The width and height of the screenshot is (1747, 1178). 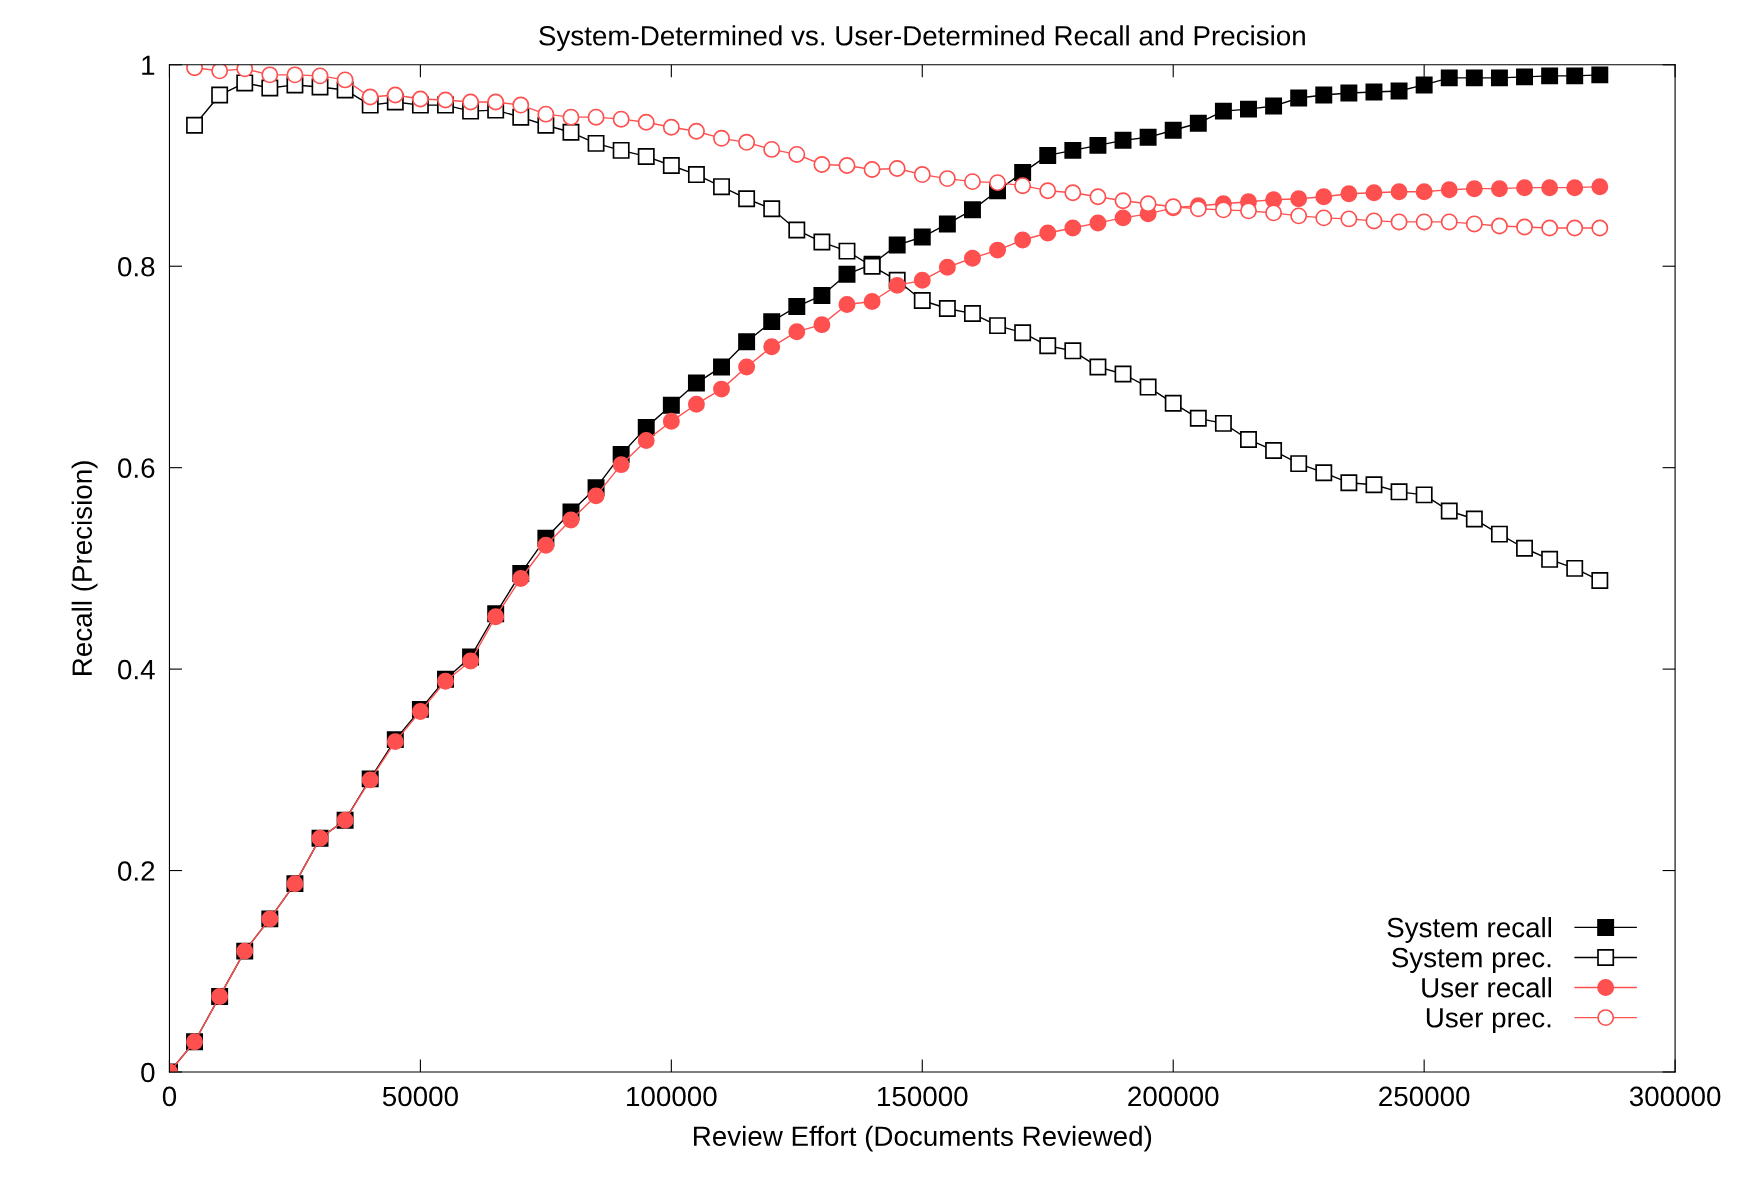 What do you see at coordinates (1424, 1096) in the screenshot?
I see `x-tick-label: 250000` at bounding box center [1424, 1096].